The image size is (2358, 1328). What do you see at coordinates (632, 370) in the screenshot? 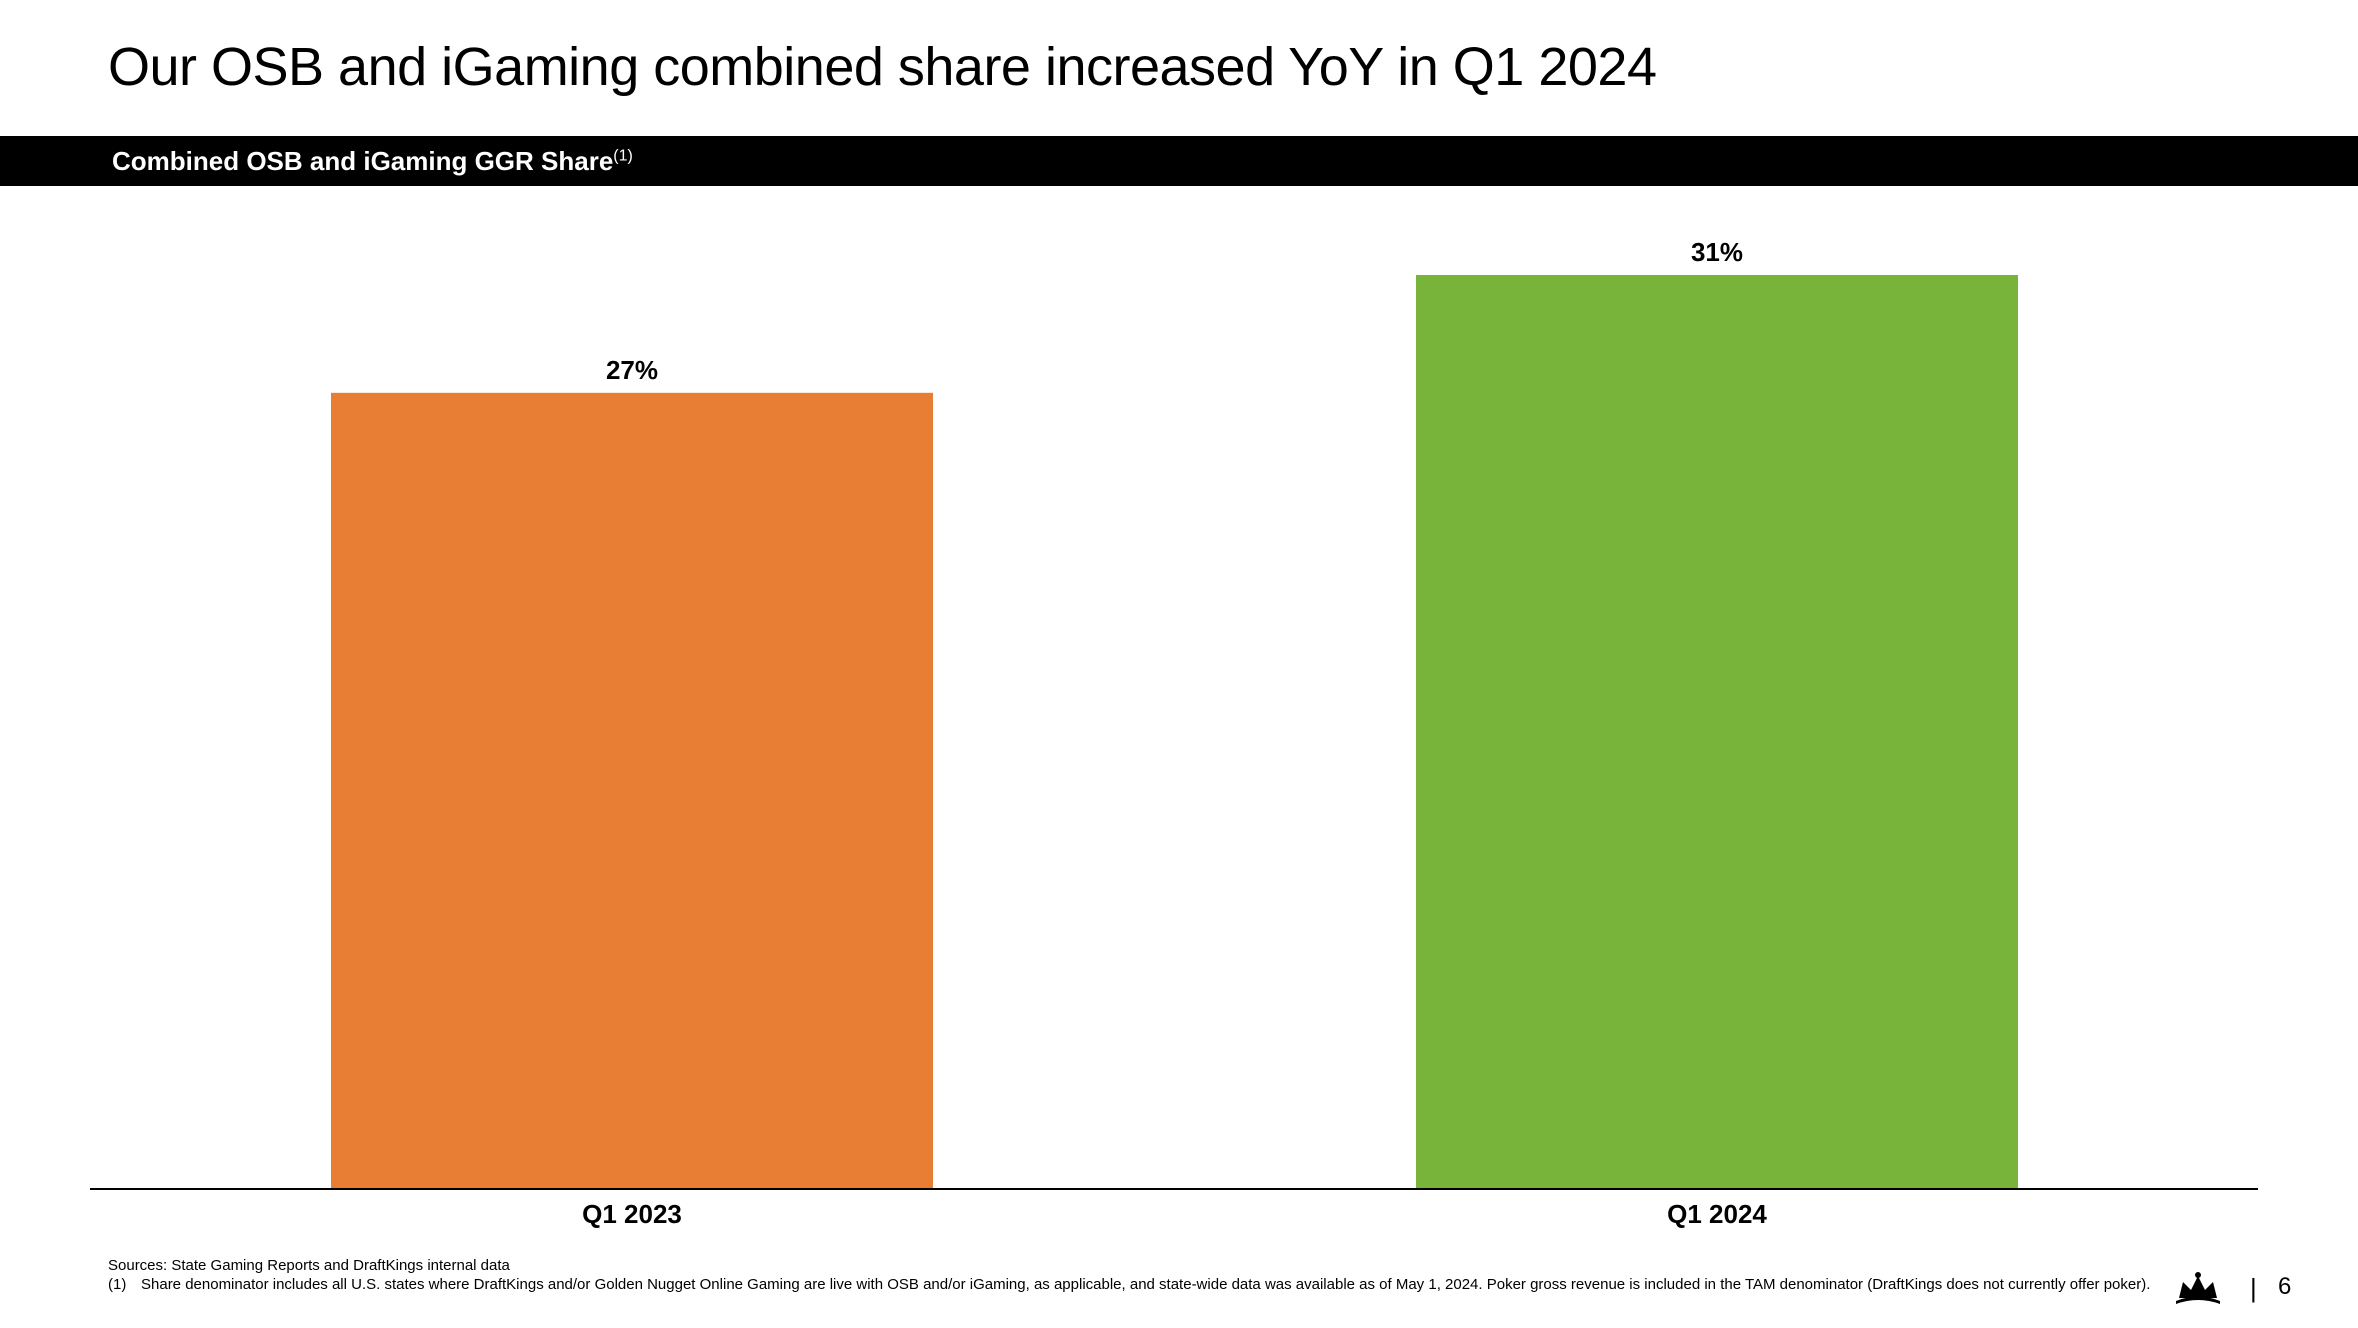
I see `data-label-q1-2023: 27%` at bounding box center [632, 370].